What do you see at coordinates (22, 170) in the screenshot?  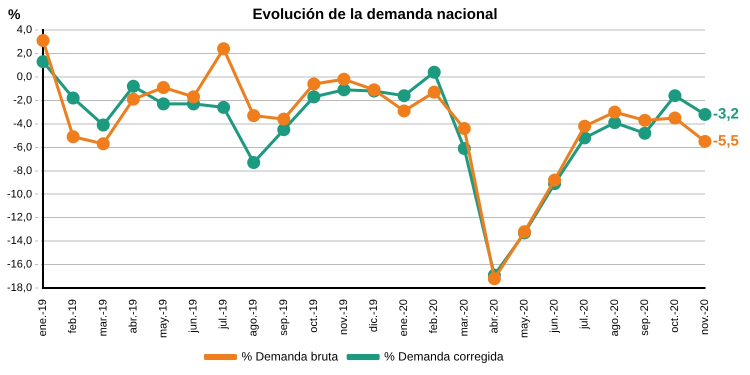 I see `y-tick-label: -8,0` at bounding box center [22, 170].